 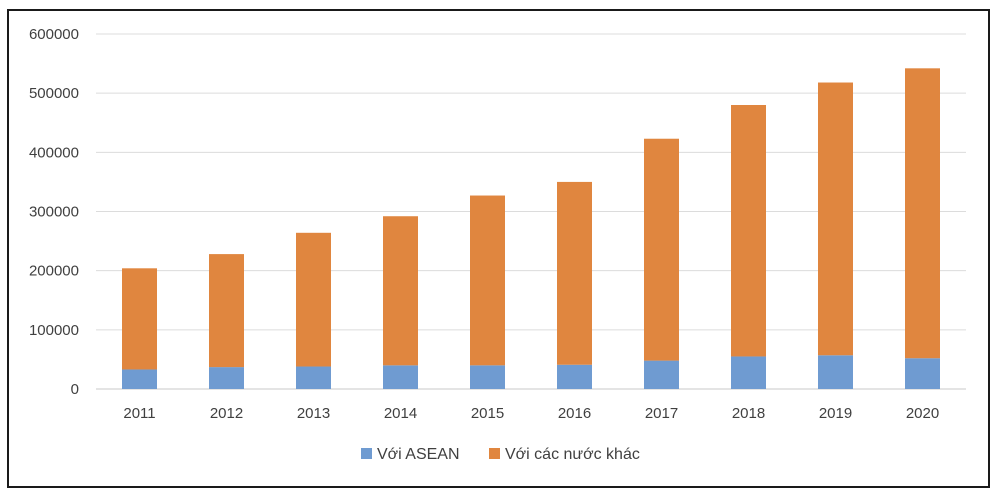 I want to click on legend-label: Với ASEAN, so click(x=418, y=454).